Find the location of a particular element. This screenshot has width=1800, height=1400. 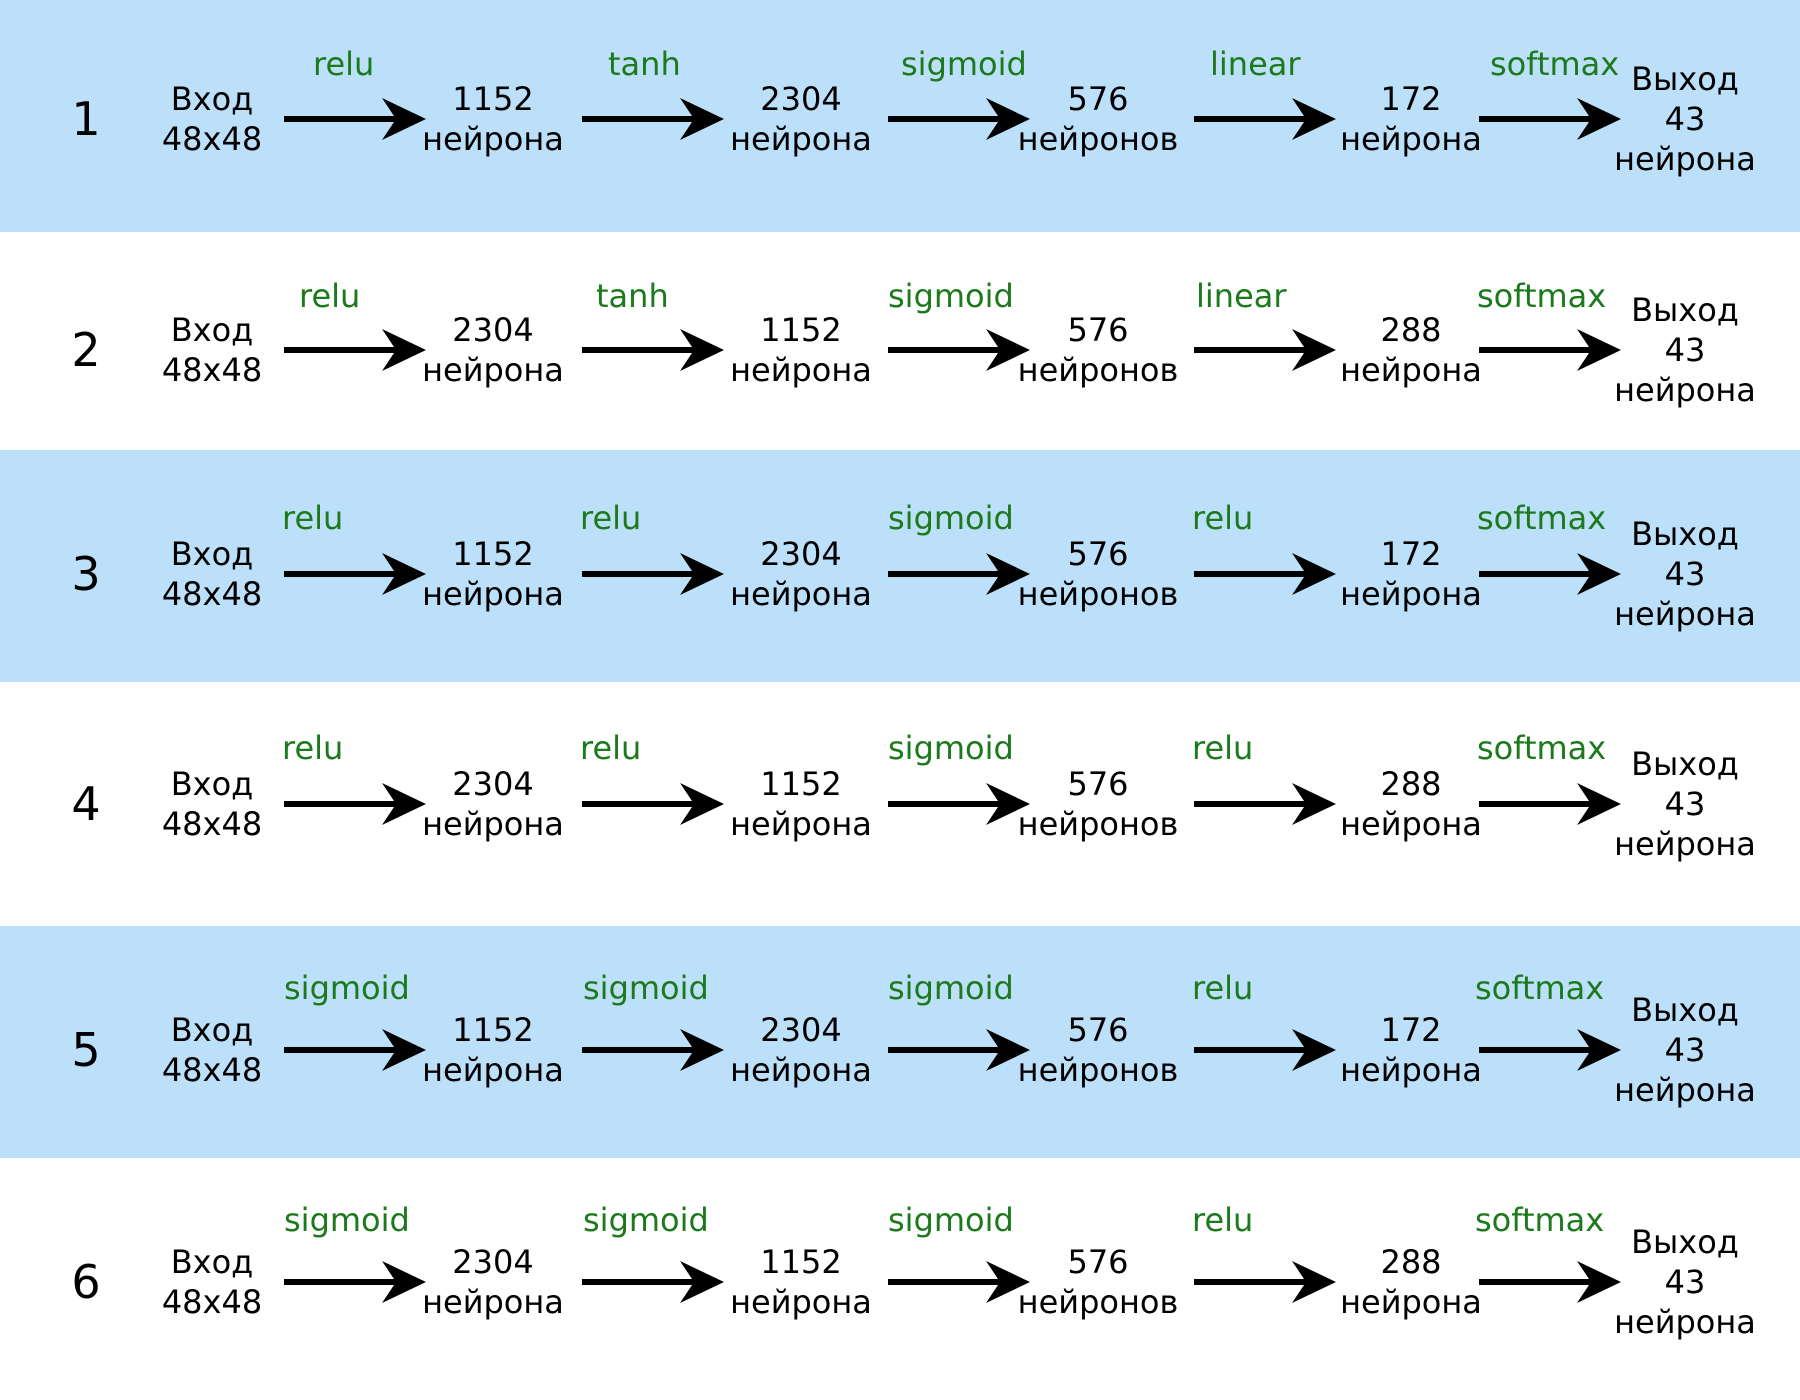

hidden-layer-node: 172 нейрона is located at coordinates (1411, 1050).